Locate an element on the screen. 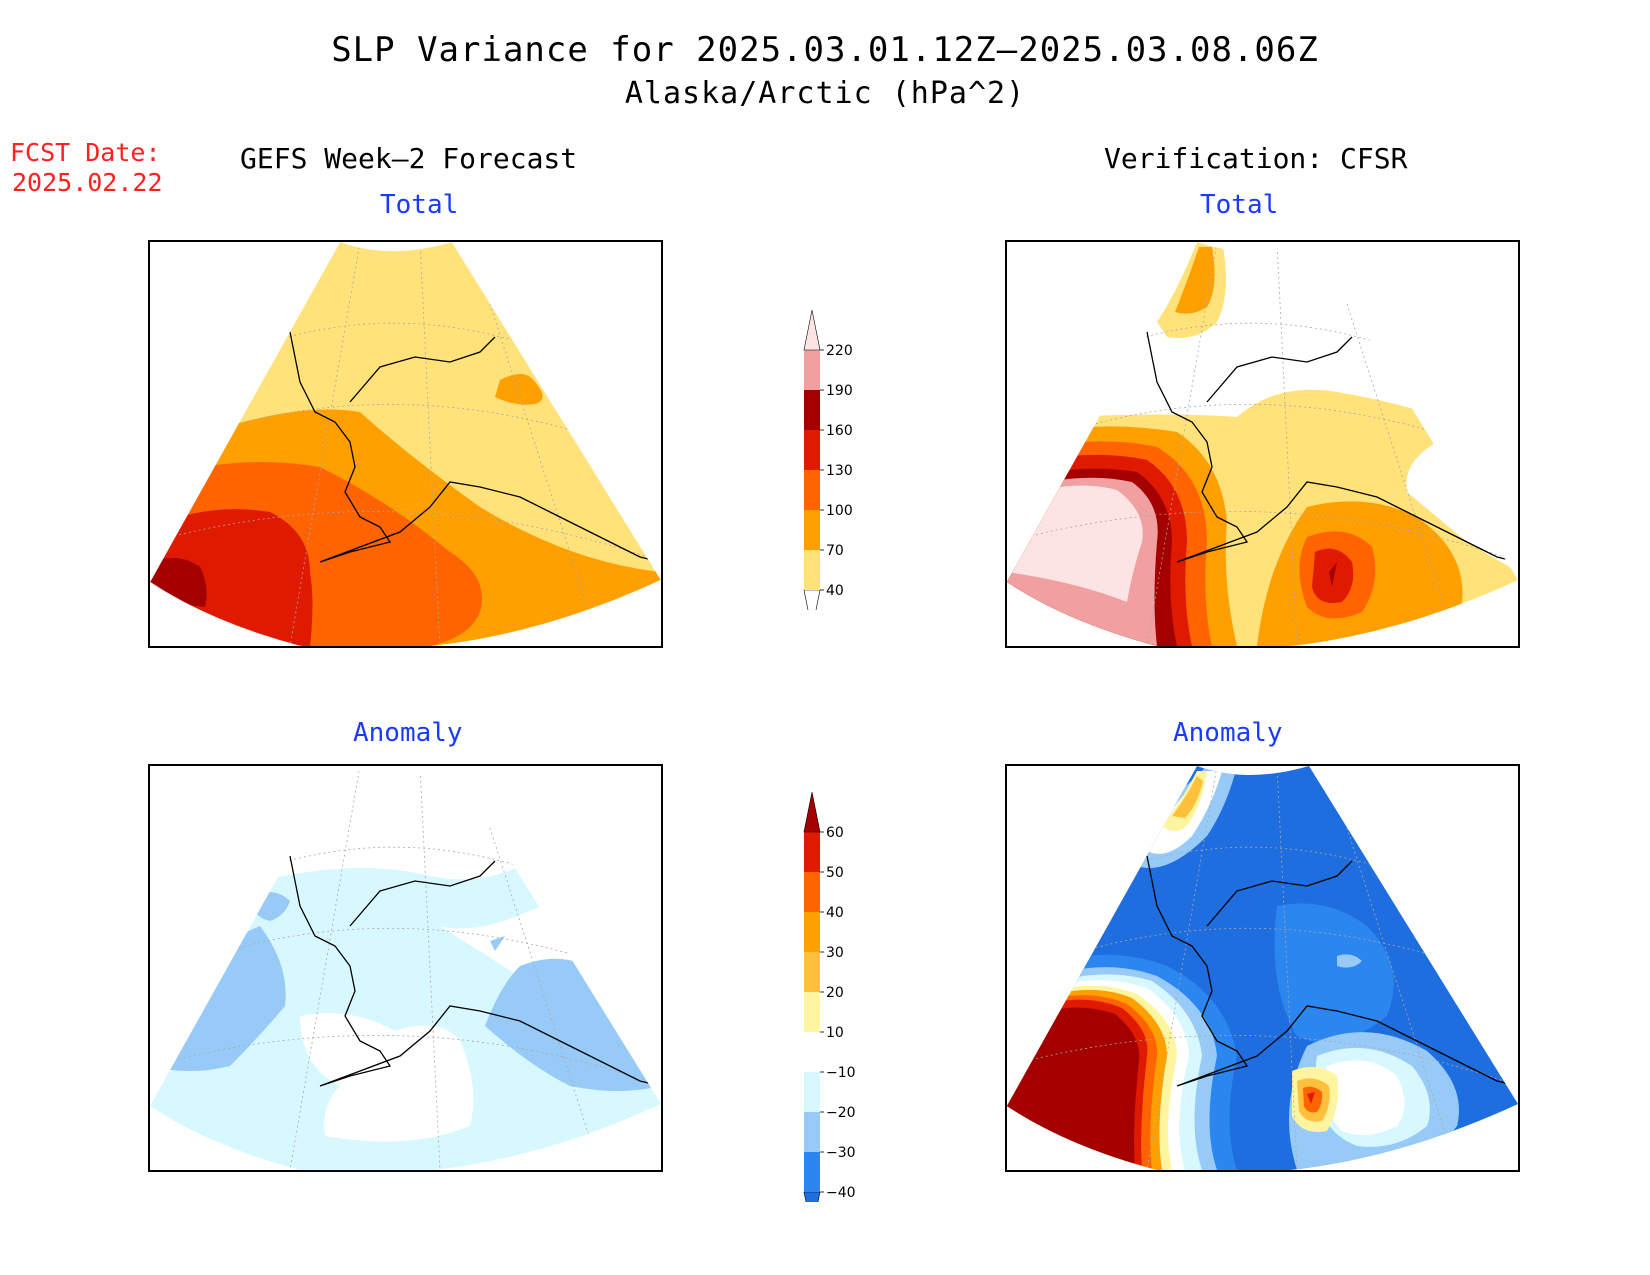  figure-subtitle: Alaska/Arctic (hPa^2) is located at coordinates (825, 93).